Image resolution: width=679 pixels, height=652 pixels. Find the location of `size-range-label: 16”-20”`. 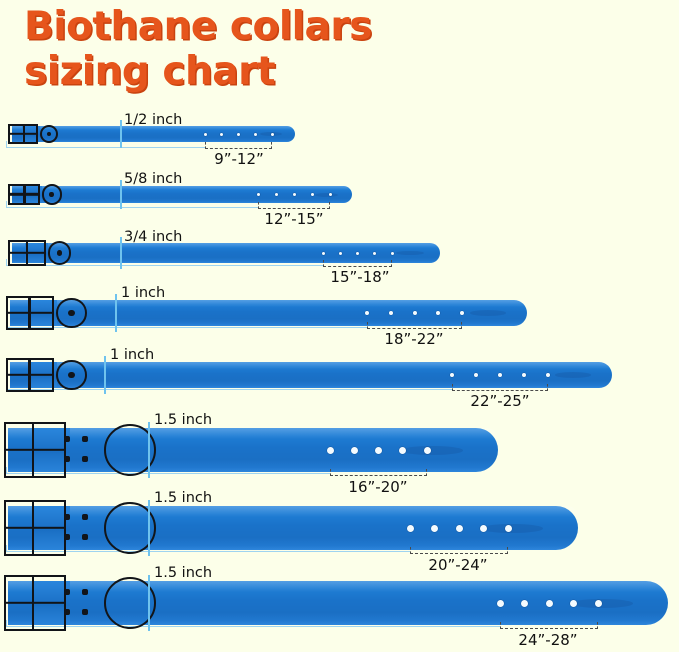

size-range-label: 16”-20” is located at coordinates (378, 487).